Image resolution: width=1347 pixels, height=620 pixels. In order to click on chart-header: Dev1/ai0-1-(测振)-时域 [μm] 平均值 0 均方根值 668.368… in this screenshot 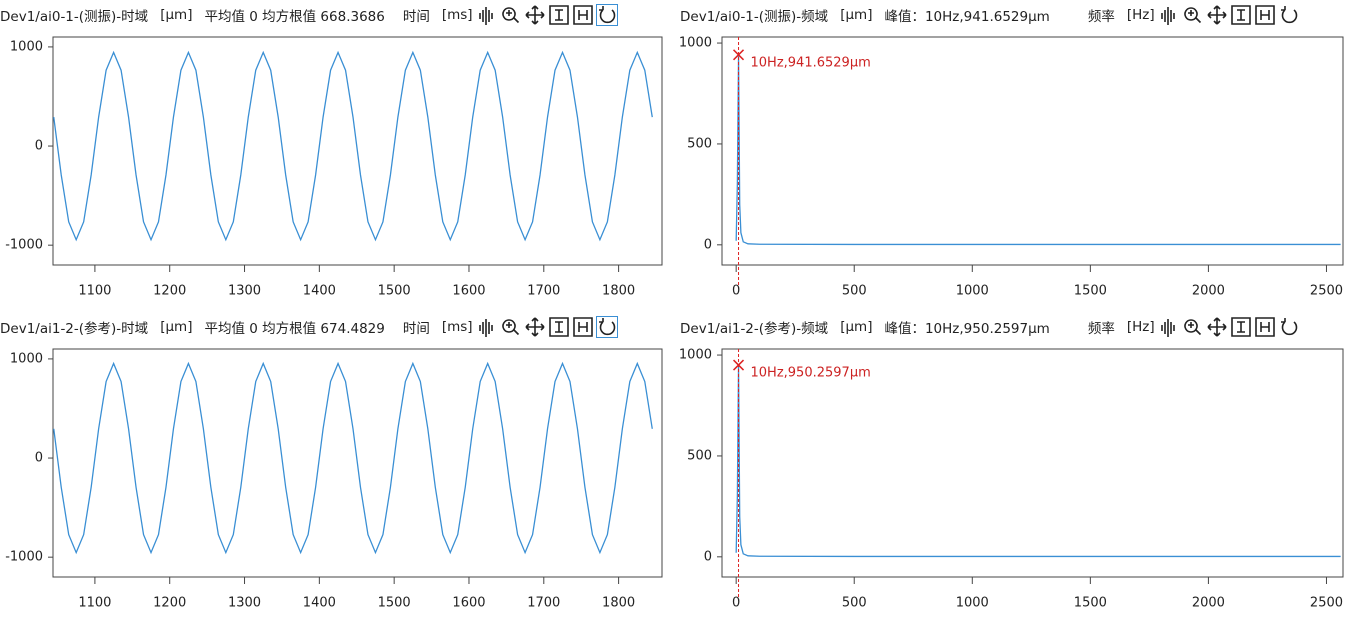, I will do `click(335, 15)`.